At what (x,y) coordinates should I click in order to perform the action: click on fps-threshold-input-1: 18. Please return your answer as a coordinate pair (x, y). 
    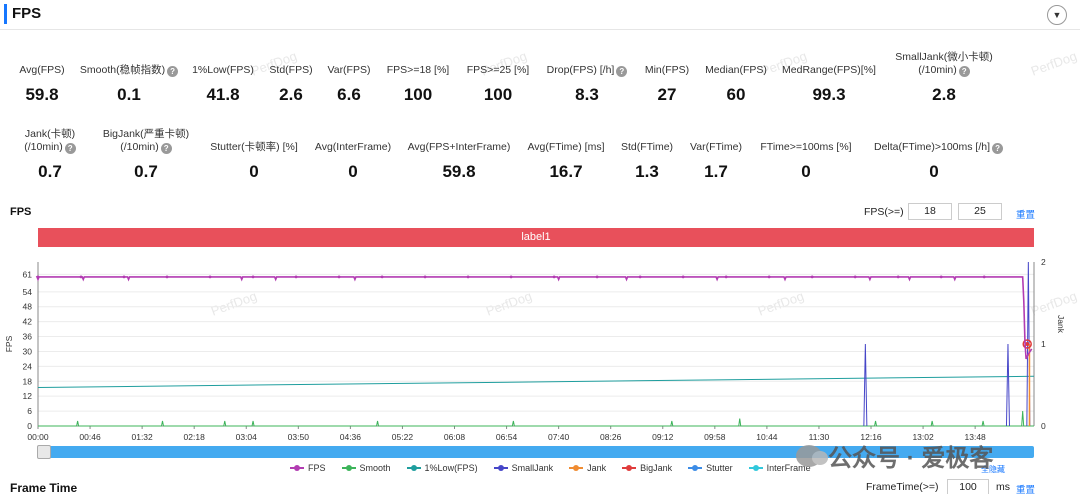
    Looking at the image, I should click on (930, 211).